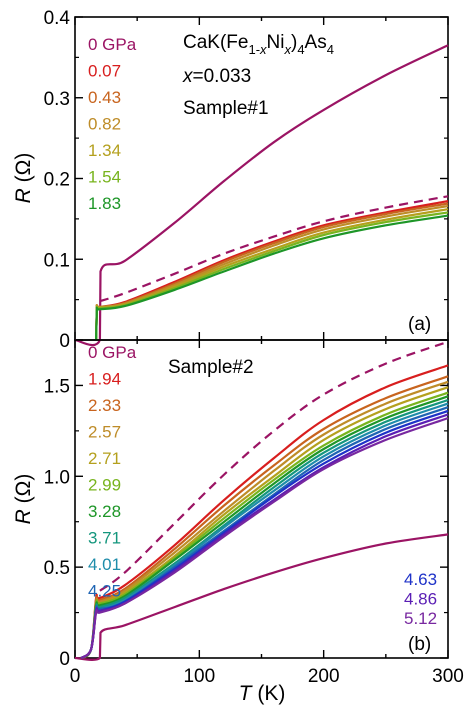 Image resolution: width=469 pixels, height=710 pixels. What do you see at coordinates (216, 76) in the screenshot?
I see `composition-label: x=0.033` at bounding box center [216, 76].